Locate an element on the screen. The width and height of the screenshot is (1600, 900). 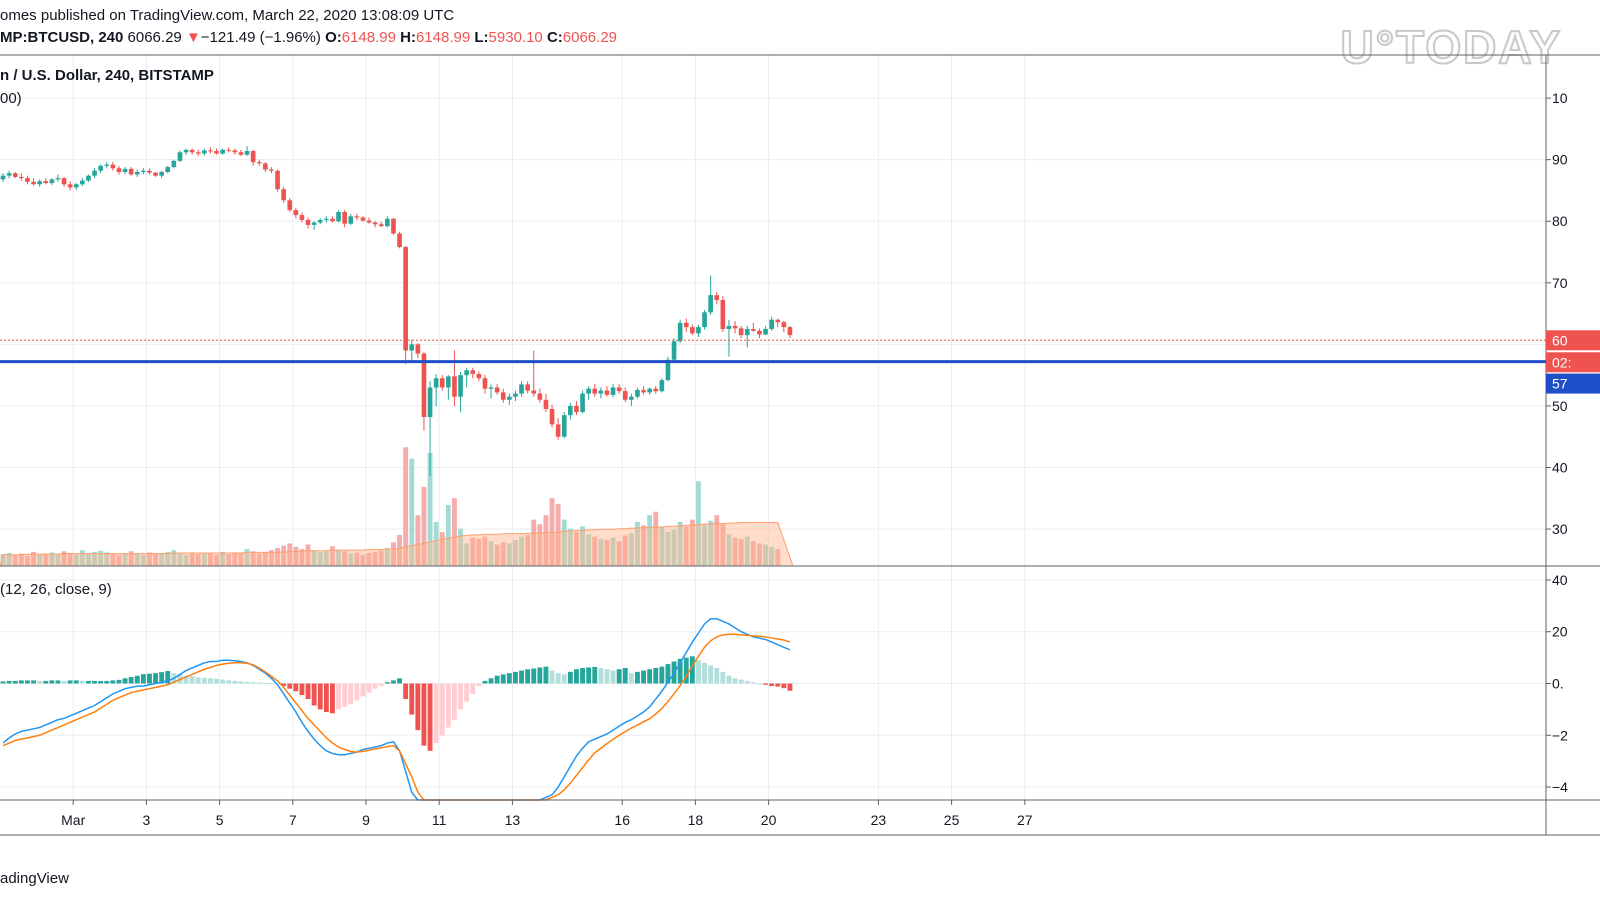
support-price-tag: 57 is located at coordinates (1560, 384).